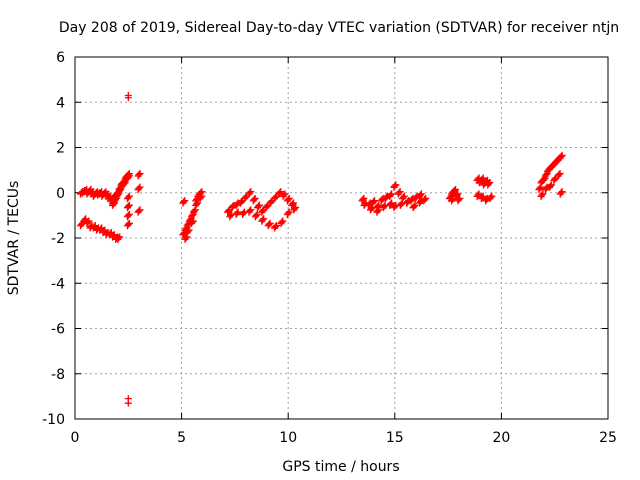 Image resolution: width=640 pixels, height=480 pixels. I want to click on y-tick-label: 6, so click(60, 58).